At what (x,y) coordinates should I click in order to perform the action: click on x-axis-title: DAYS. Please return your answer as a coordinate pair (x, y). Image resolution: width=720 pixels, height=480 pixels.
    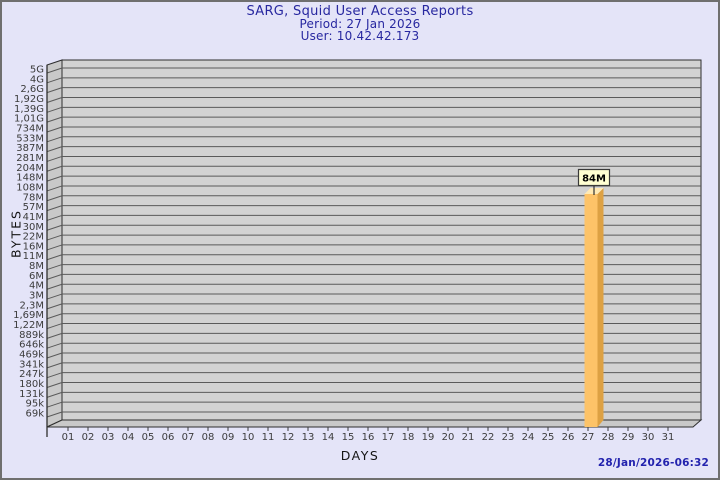
    Looking at the image, I should click on (360, 455).